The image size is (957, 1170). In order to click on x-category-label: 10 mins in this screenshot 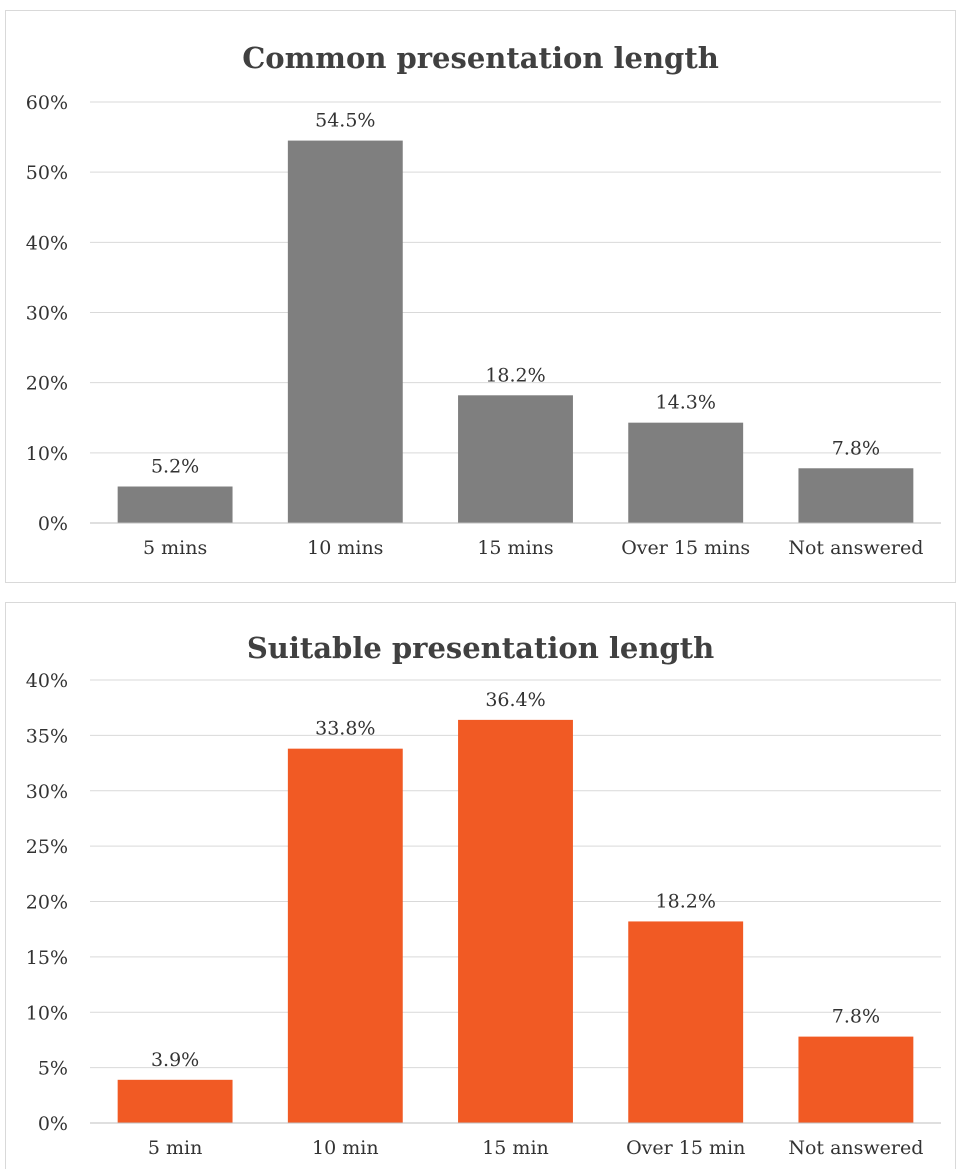, I will do `click(345, 548)`.